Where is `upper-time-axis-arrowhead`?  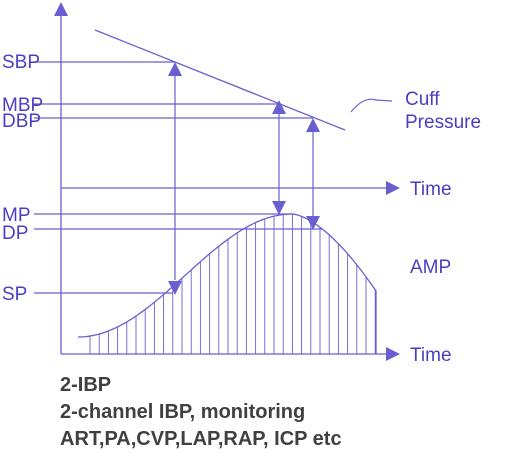 upper-time-axis-arrowhead is located at coordinates (393, 188).